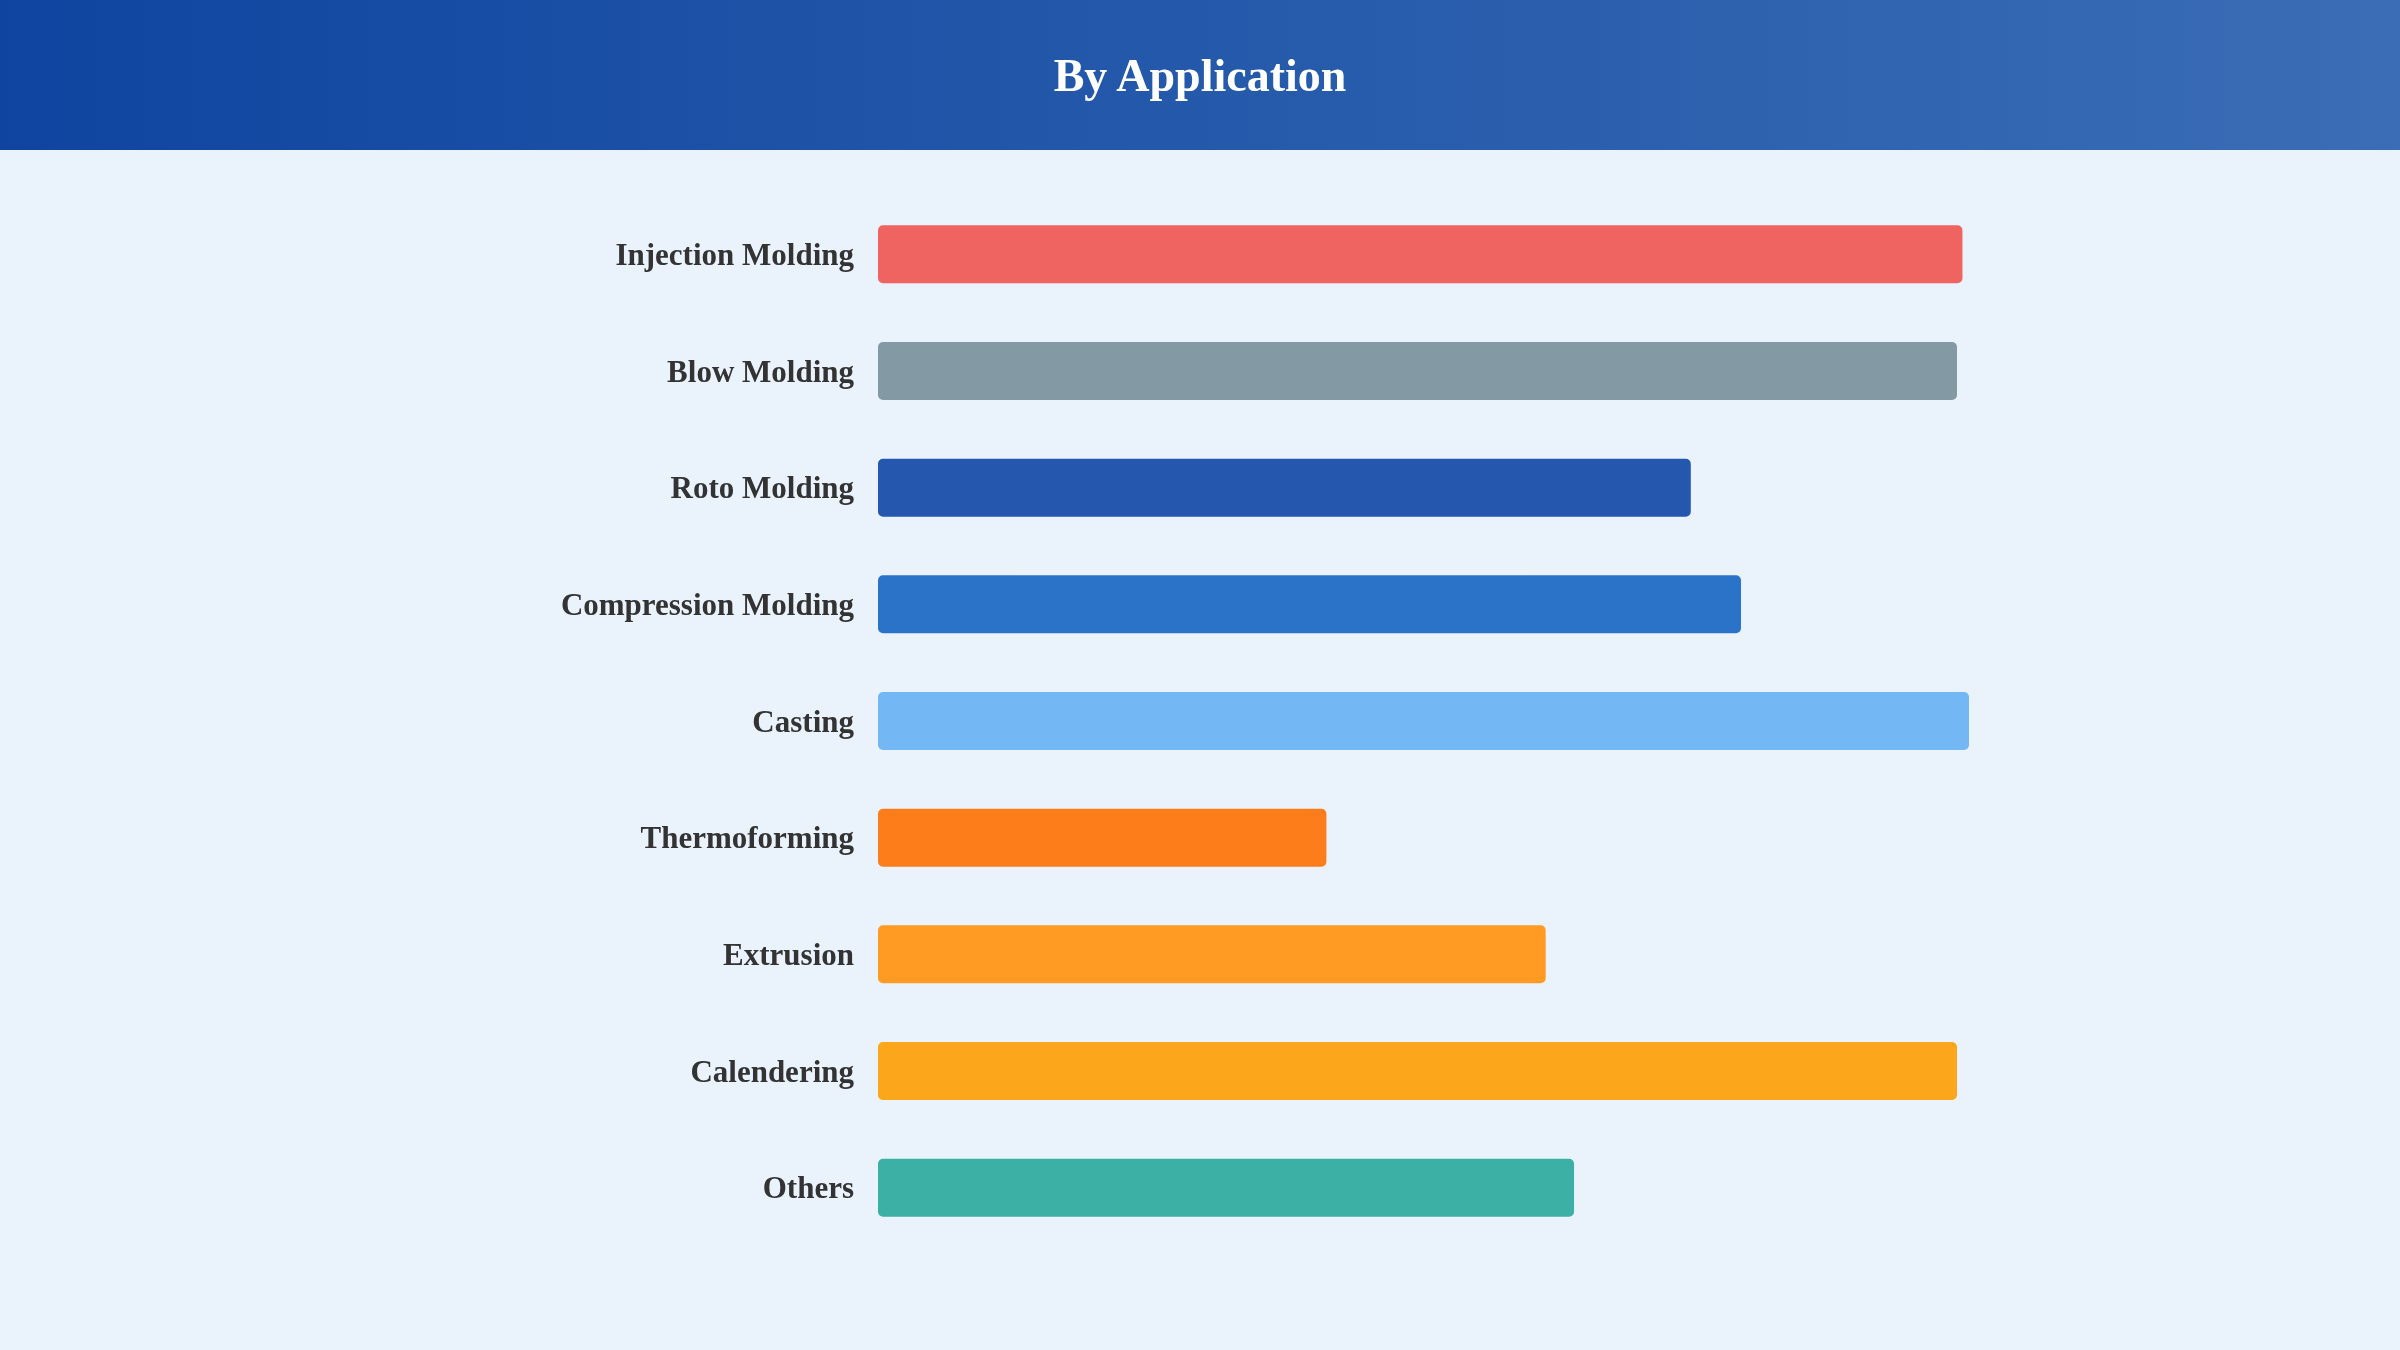 The image size is (2400, 1350). Describe the element at coordinates (761, 371) in the screenshot. I see `y-tick-label: Blow Molding` at that location.